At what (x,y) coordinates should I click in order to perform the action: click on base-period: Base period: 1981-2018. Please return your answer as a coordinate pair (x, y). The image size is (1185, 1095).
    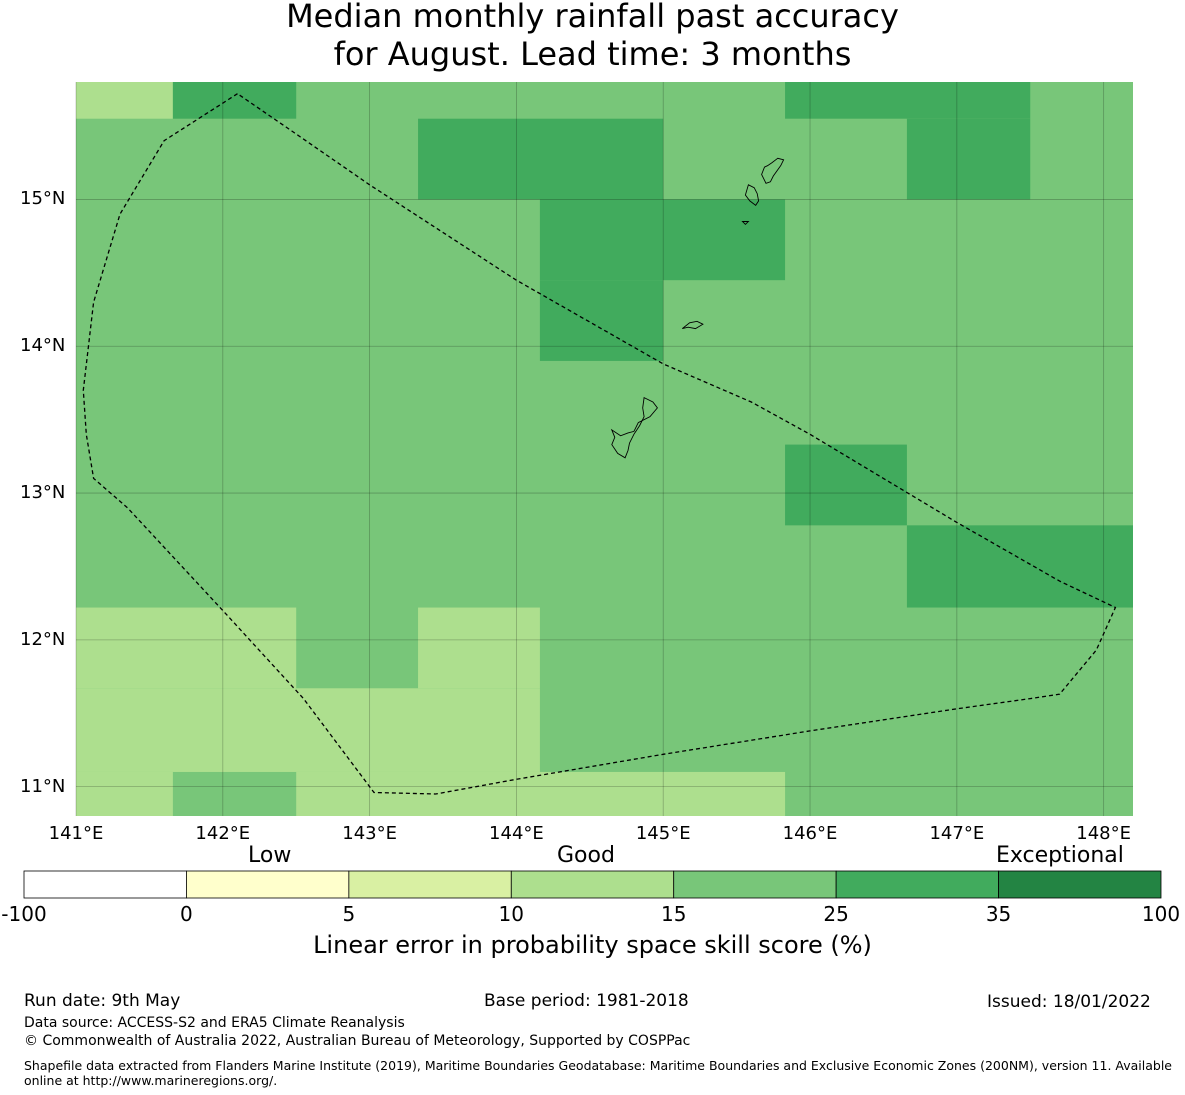
    Looking at the image, I should click on (586, 1001).